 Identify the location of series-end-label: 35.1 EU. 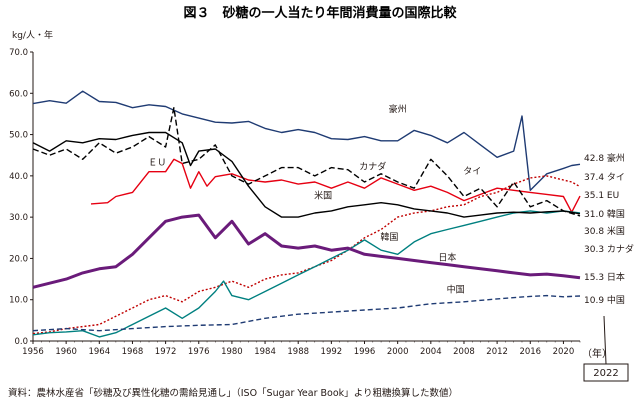
(601, 196).